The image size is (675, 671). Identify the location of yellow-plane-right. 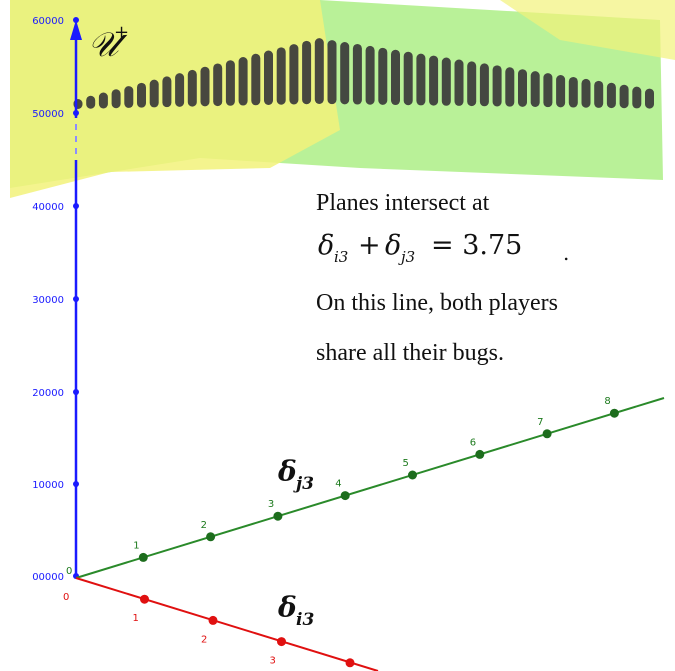
(587, 30).